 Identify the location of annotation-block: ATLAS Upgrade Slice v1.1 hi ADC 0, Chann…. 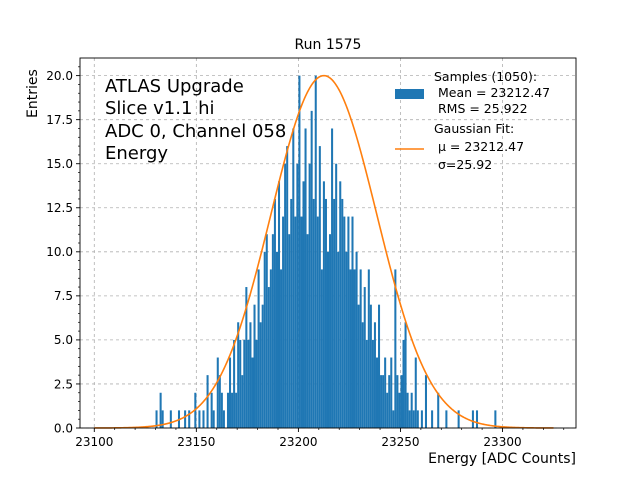
(195, 120).